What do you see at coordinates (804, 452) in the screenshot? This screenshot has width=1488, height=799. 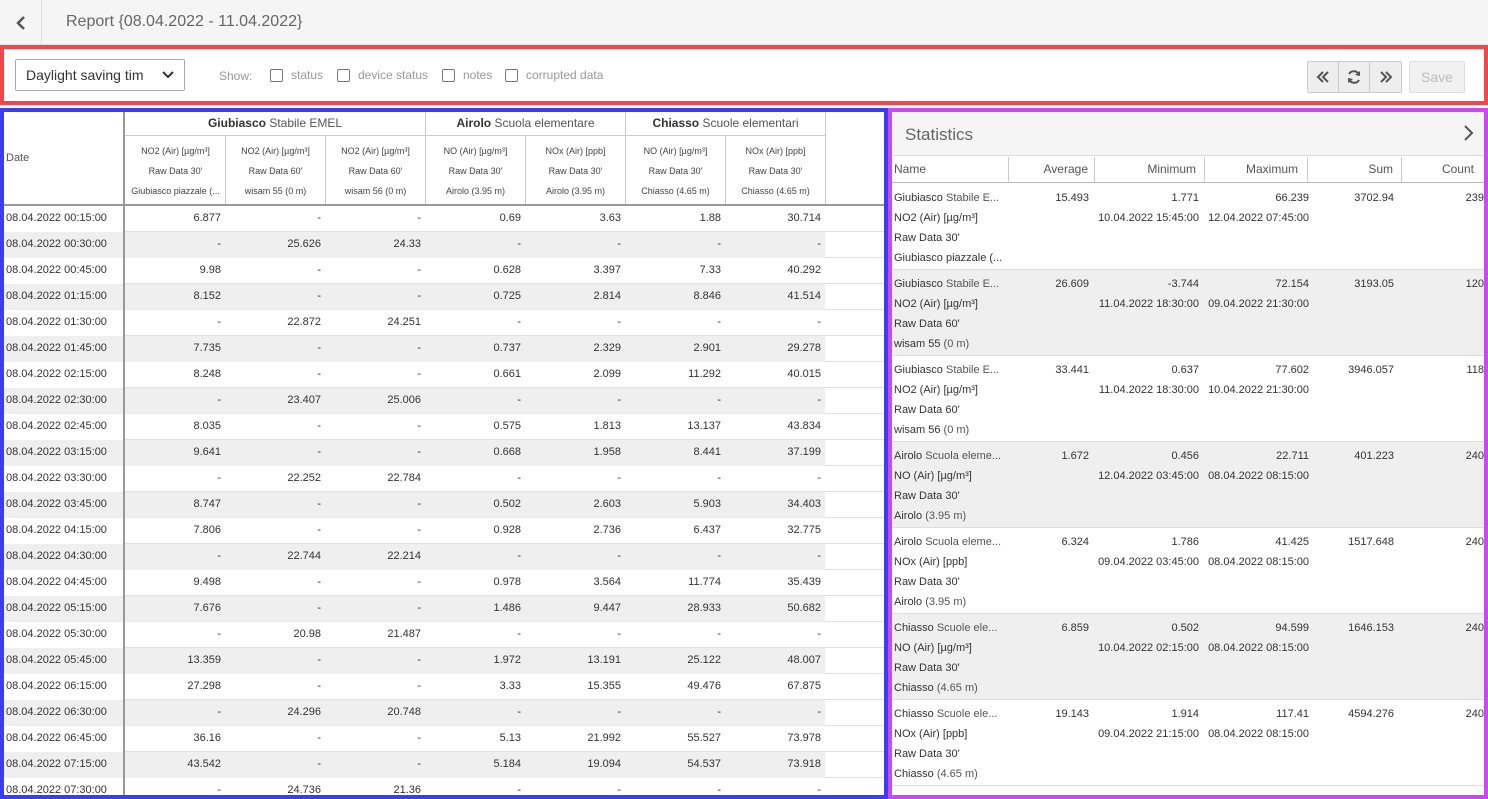 I see `value-cell: 37.199` at bounding box center [804, 452].